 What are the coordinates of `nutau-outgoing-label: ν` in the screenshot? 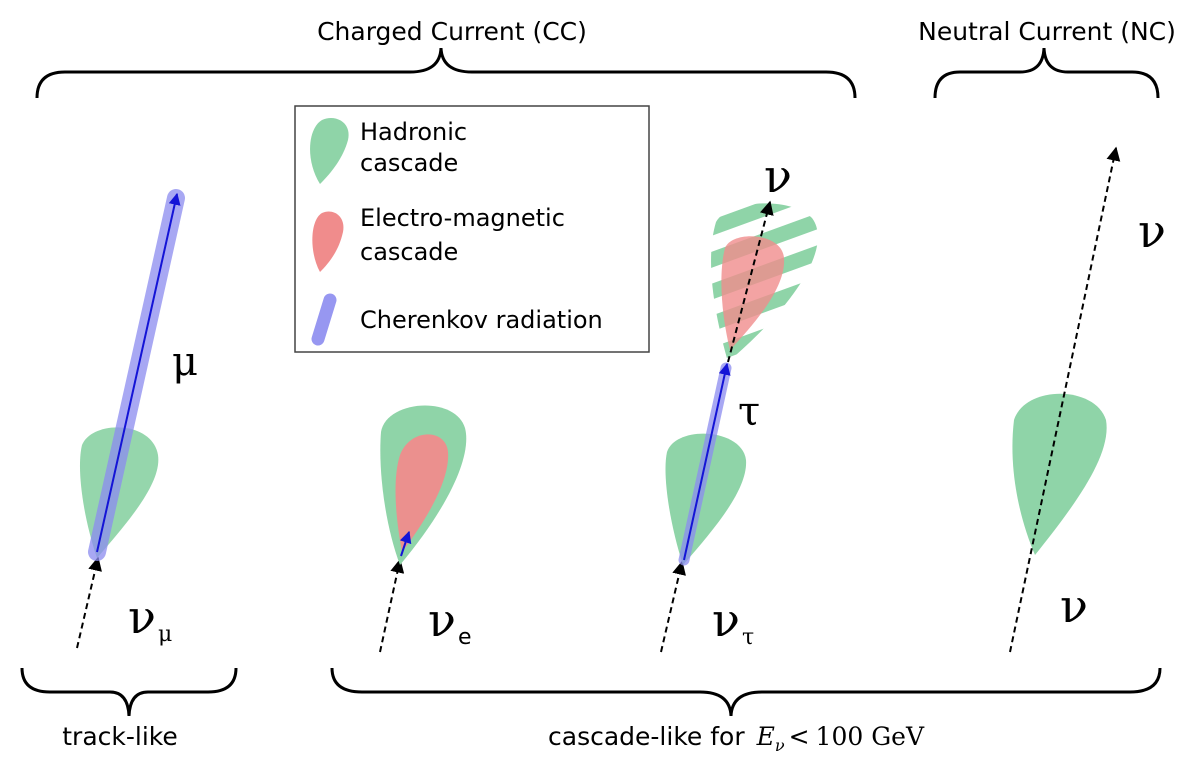 It's located at (778, 176).